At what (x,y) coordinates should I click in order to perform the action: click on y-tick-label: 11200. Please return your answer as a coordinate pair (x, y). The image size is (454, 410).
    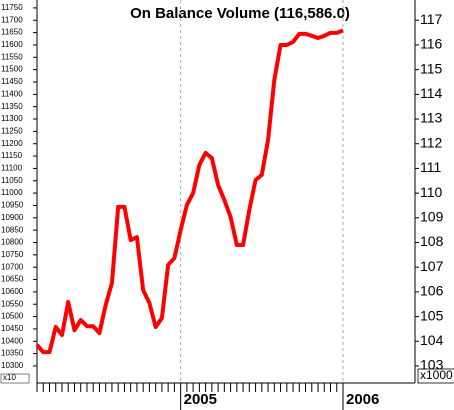
    Looking at the image, I should click on (12, 143).